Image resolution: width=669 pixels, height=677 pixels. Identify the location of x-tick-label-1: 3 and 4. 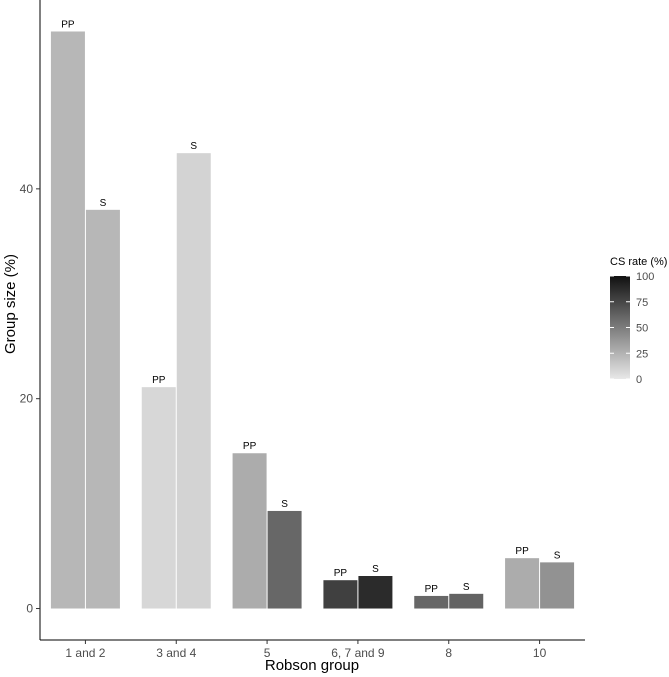
(176, 653).